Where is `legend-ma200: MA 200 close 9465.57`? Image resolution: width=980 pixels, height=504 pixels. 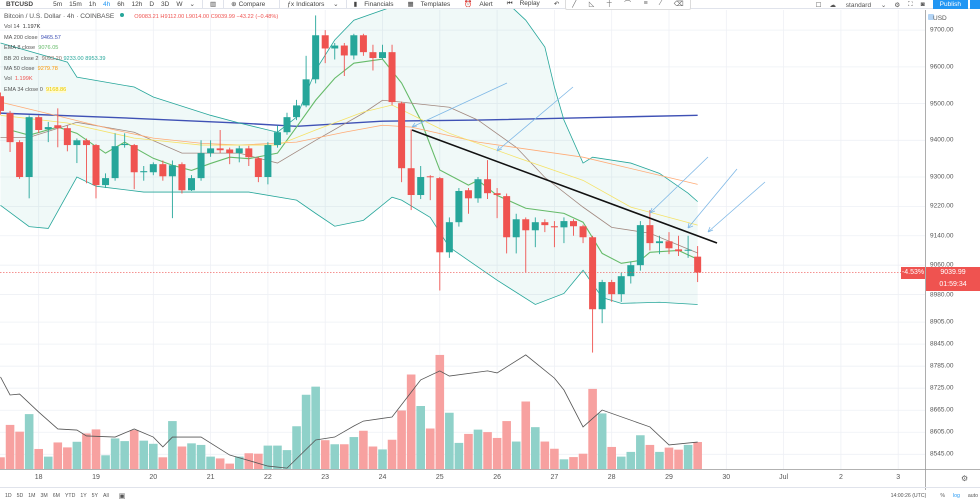
legend-ma200: MA 200 close 9465.57 is located at coordinates (141, 38).